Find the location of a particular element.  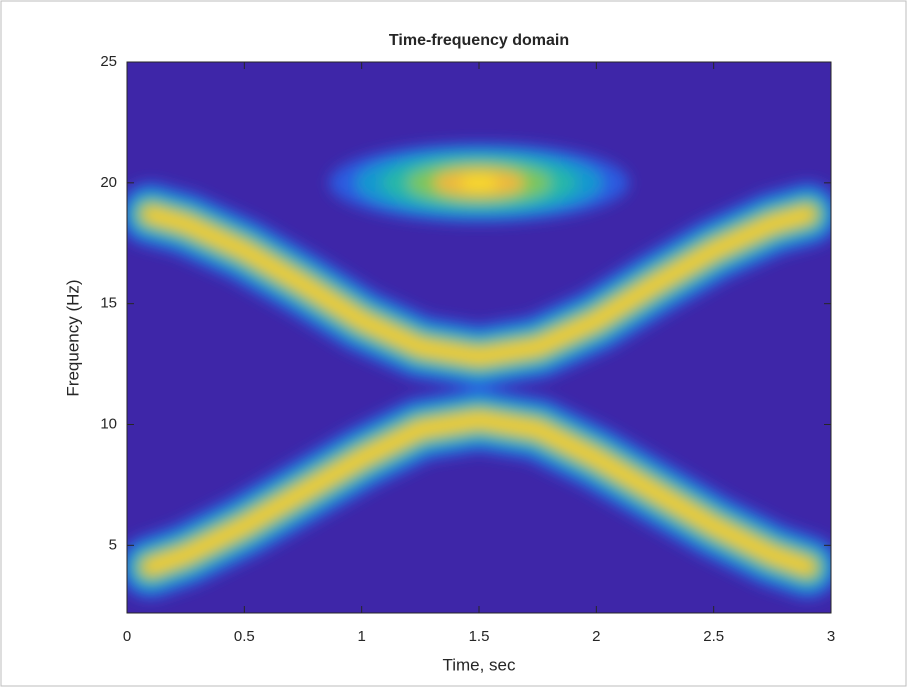

x-tick-label: 3 is located at coordinates (831, 636).